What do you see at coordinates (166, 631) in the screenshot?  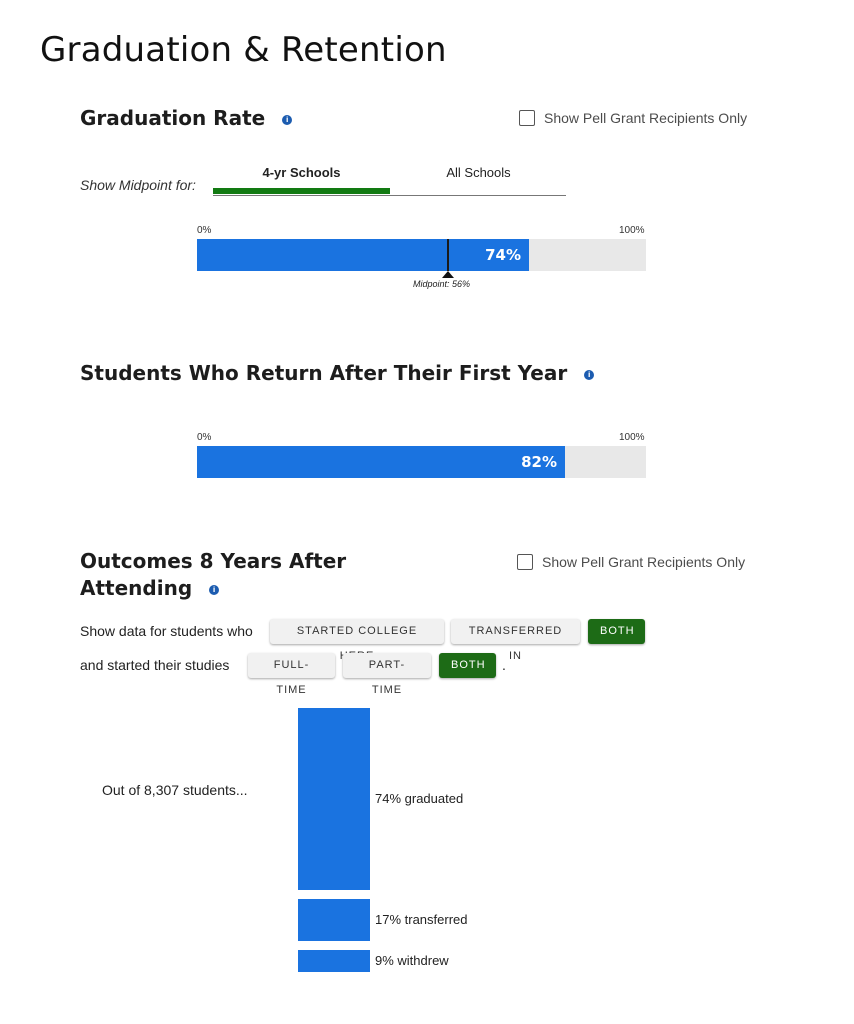 I see `filter-students-label: Show data for students who` at bounding box center [166, 631].